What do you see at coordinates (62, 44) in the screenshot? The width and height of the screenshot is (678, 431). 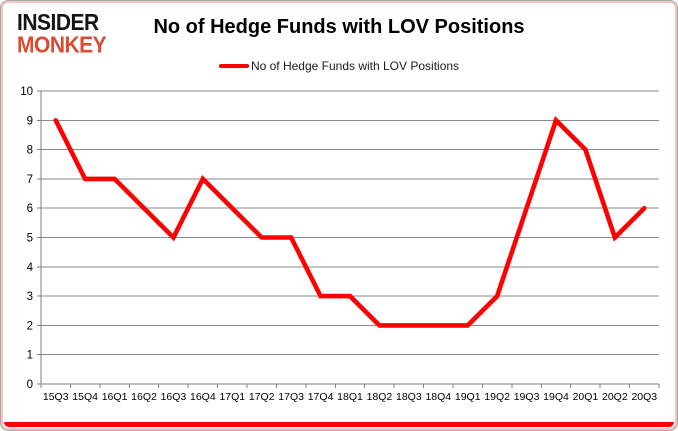 I see `logo-line-monkey: MONKEY` at bounding box center [62, 44].